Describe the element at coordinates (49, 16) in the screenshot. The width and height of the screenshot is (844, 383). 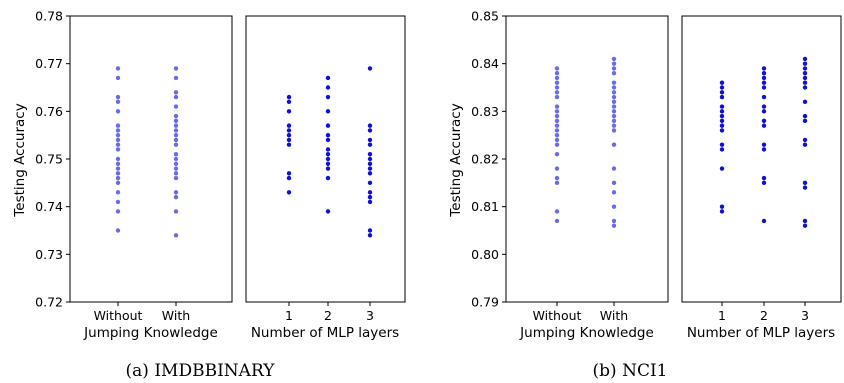
I see `y-tick-label: 0.78` at that location.